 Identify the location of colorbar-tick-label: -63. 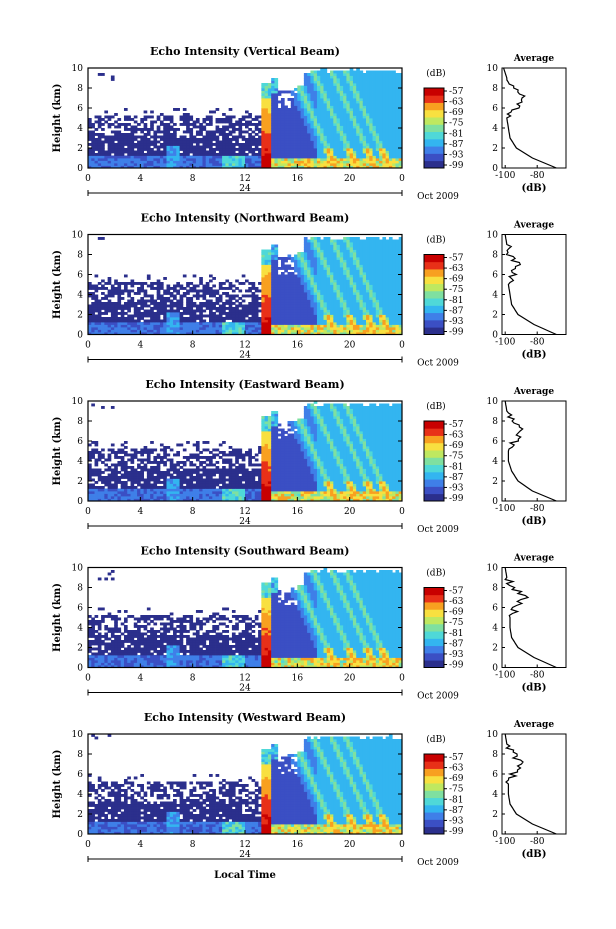
(456, 103).